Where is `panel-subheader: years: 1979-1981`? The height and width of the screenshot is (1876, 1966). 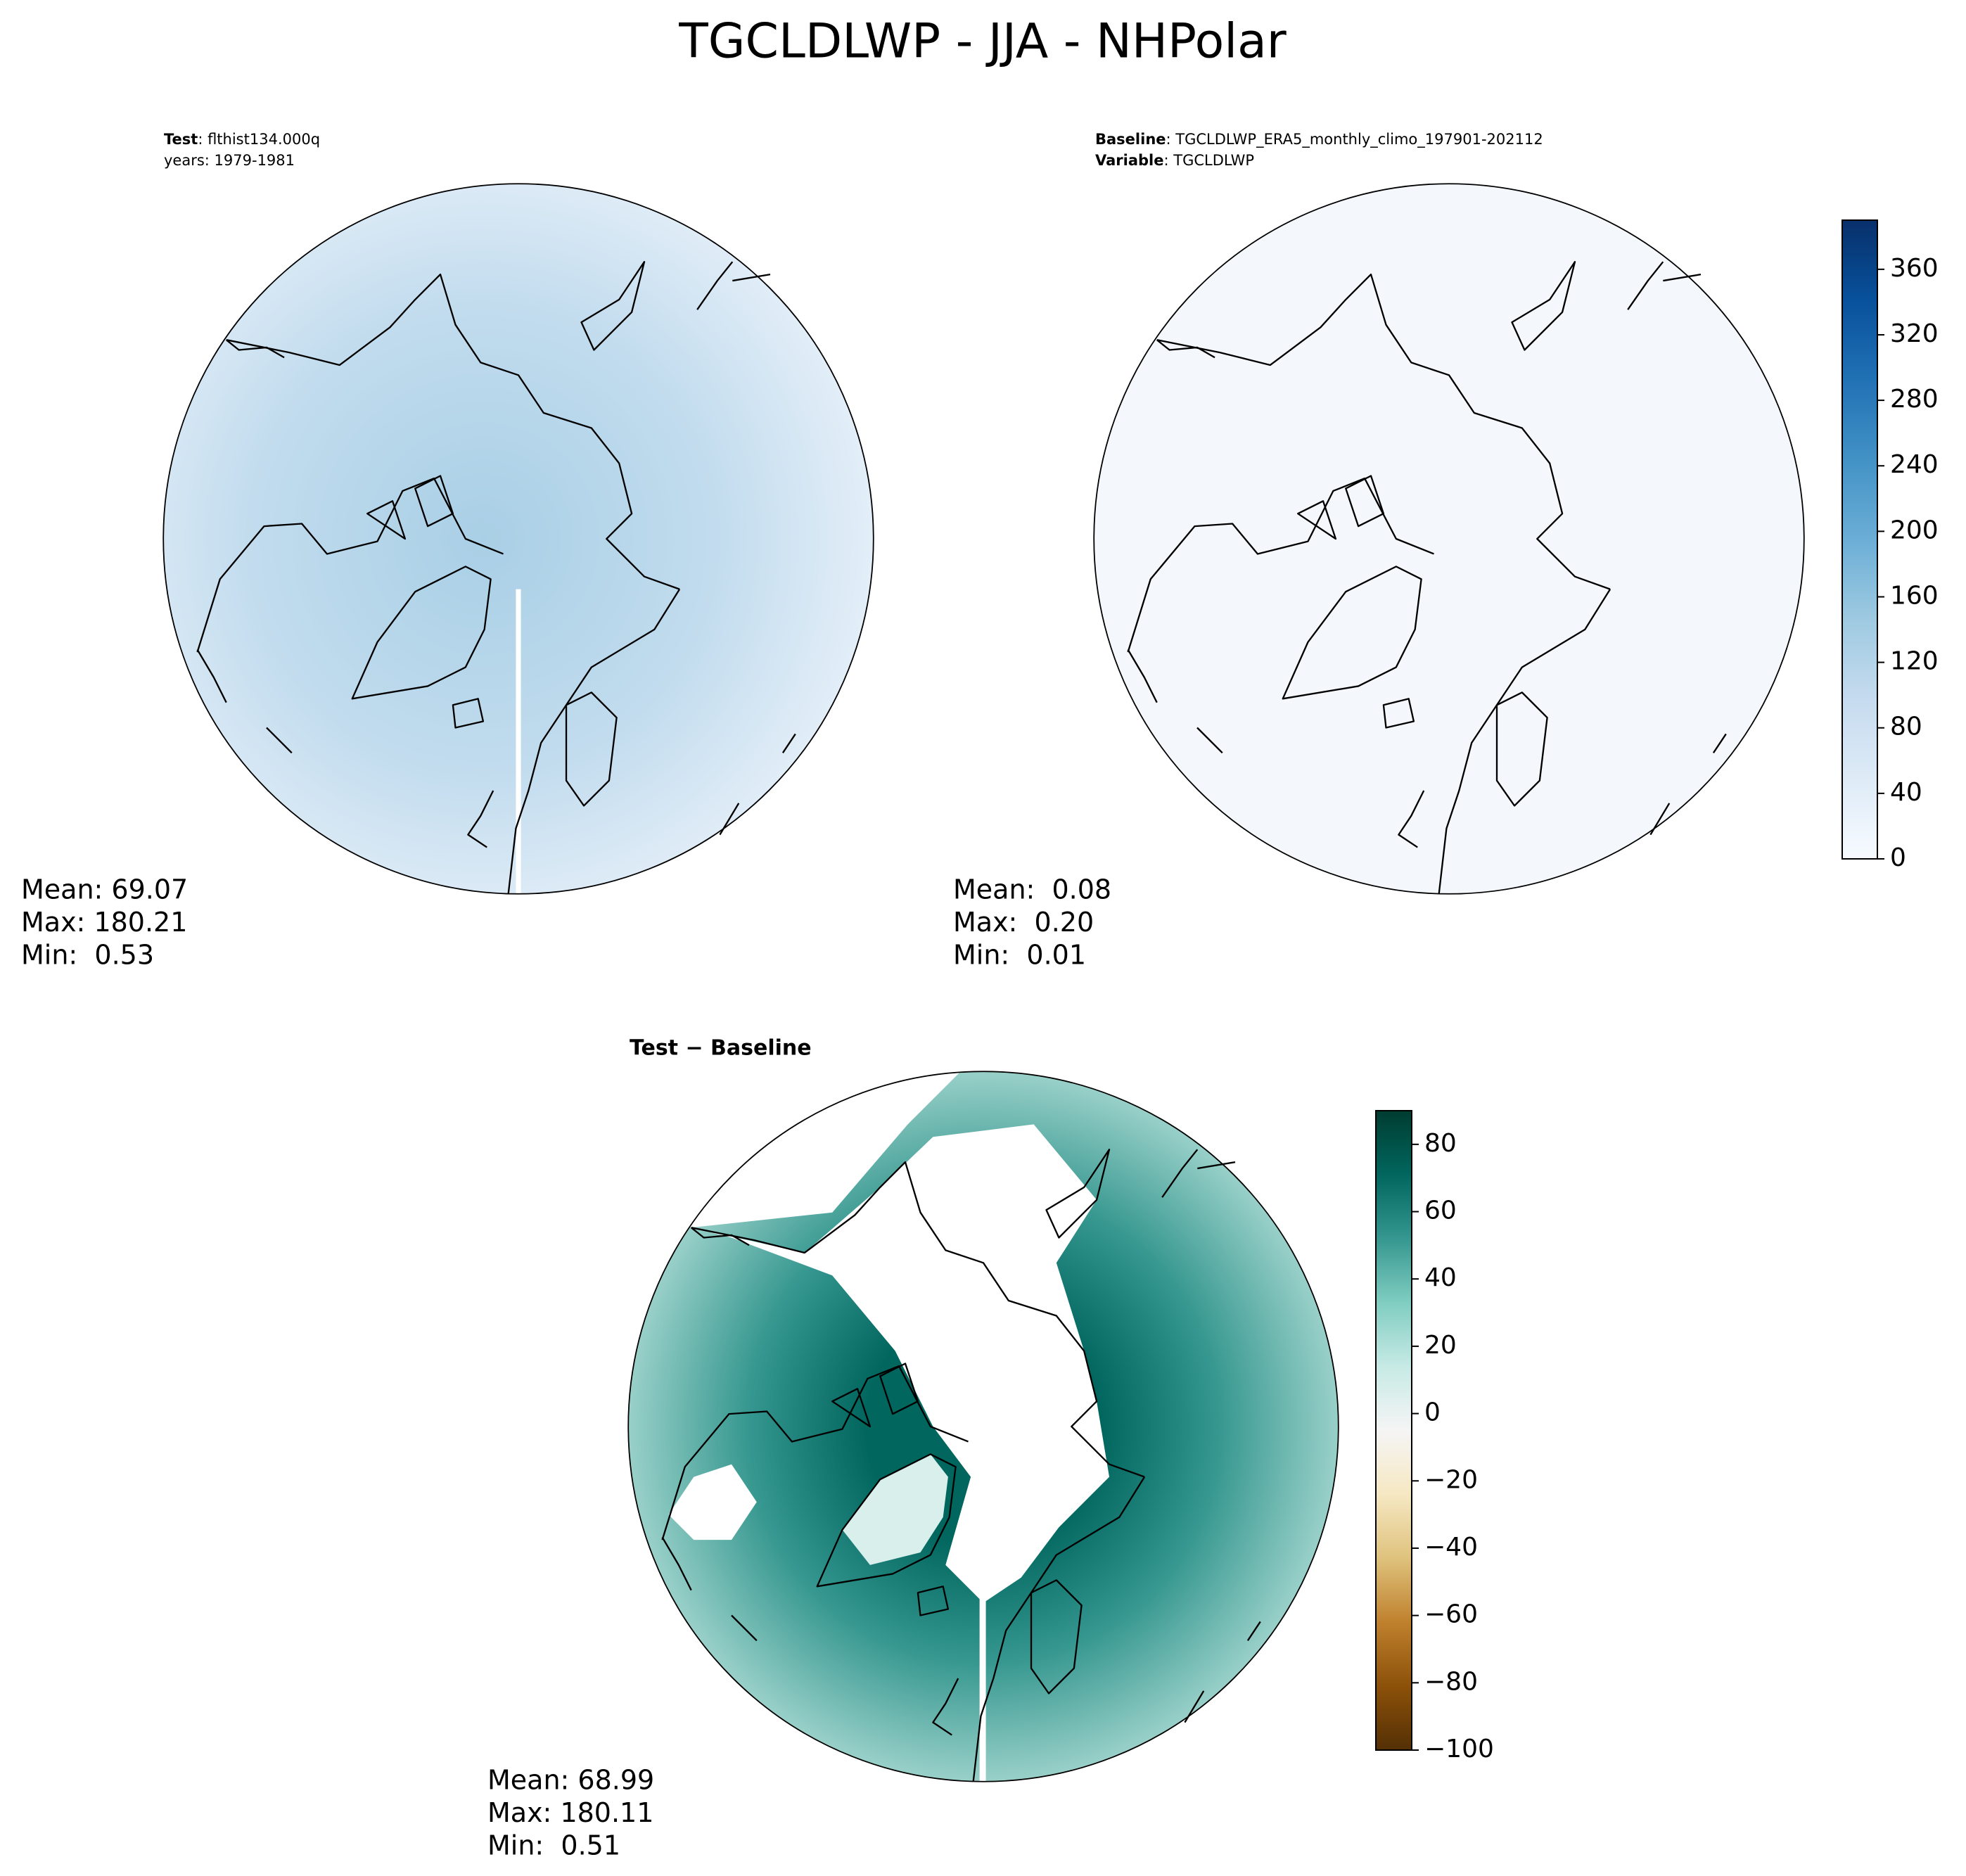
panel-subheader: years: 1979-1981 is located at coordinates (229, 160).